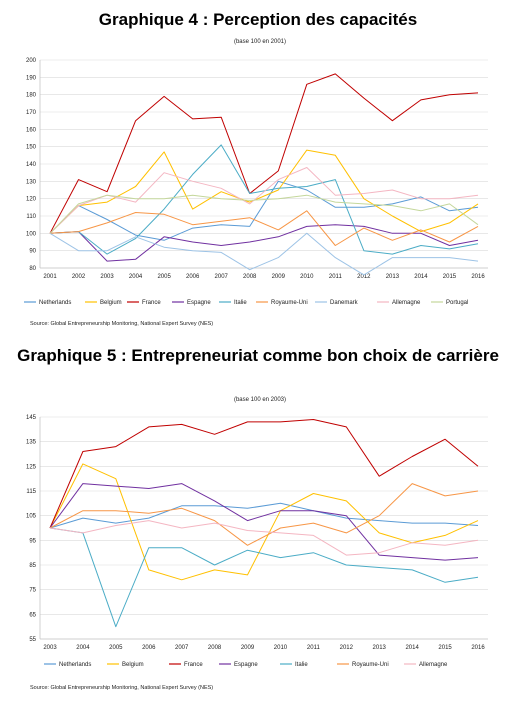 The image size is (521, 714). Describe the element at coordinates (31, 443) in the screenshot. I see `y-tick-label: 135` at that location.